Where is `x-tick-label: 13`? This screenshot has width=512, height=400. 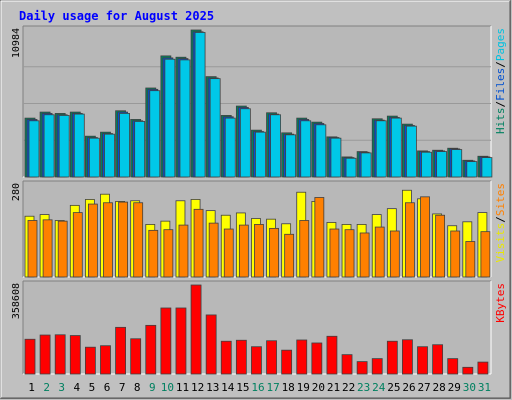 x-tick-label: 13 is located at coordinates (212, 387).